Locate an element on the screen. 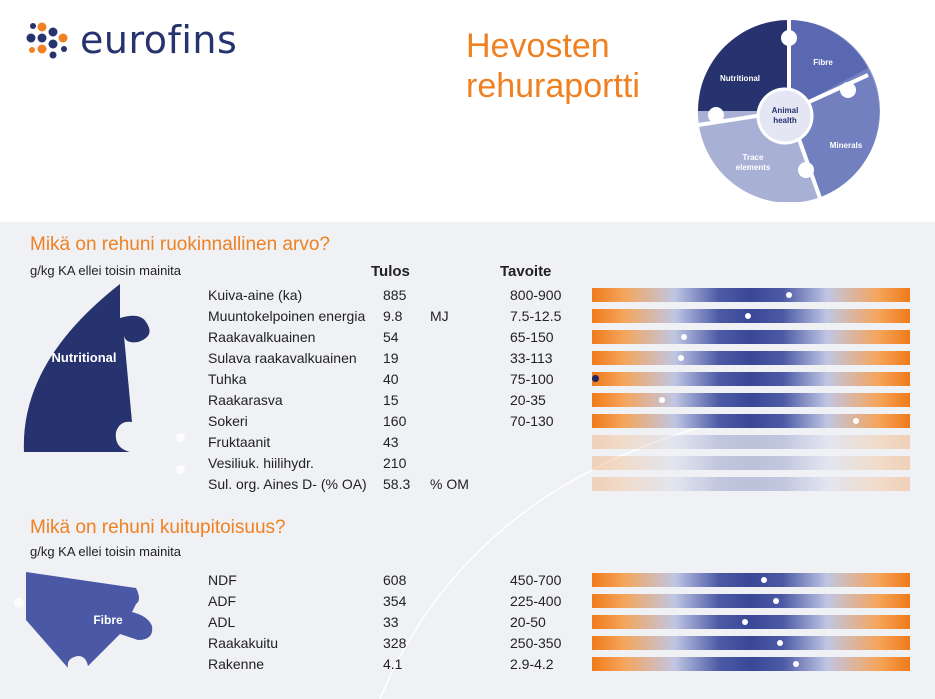 The image size is (935, 699). row-name: ADF is located at coordinates (222, 601).